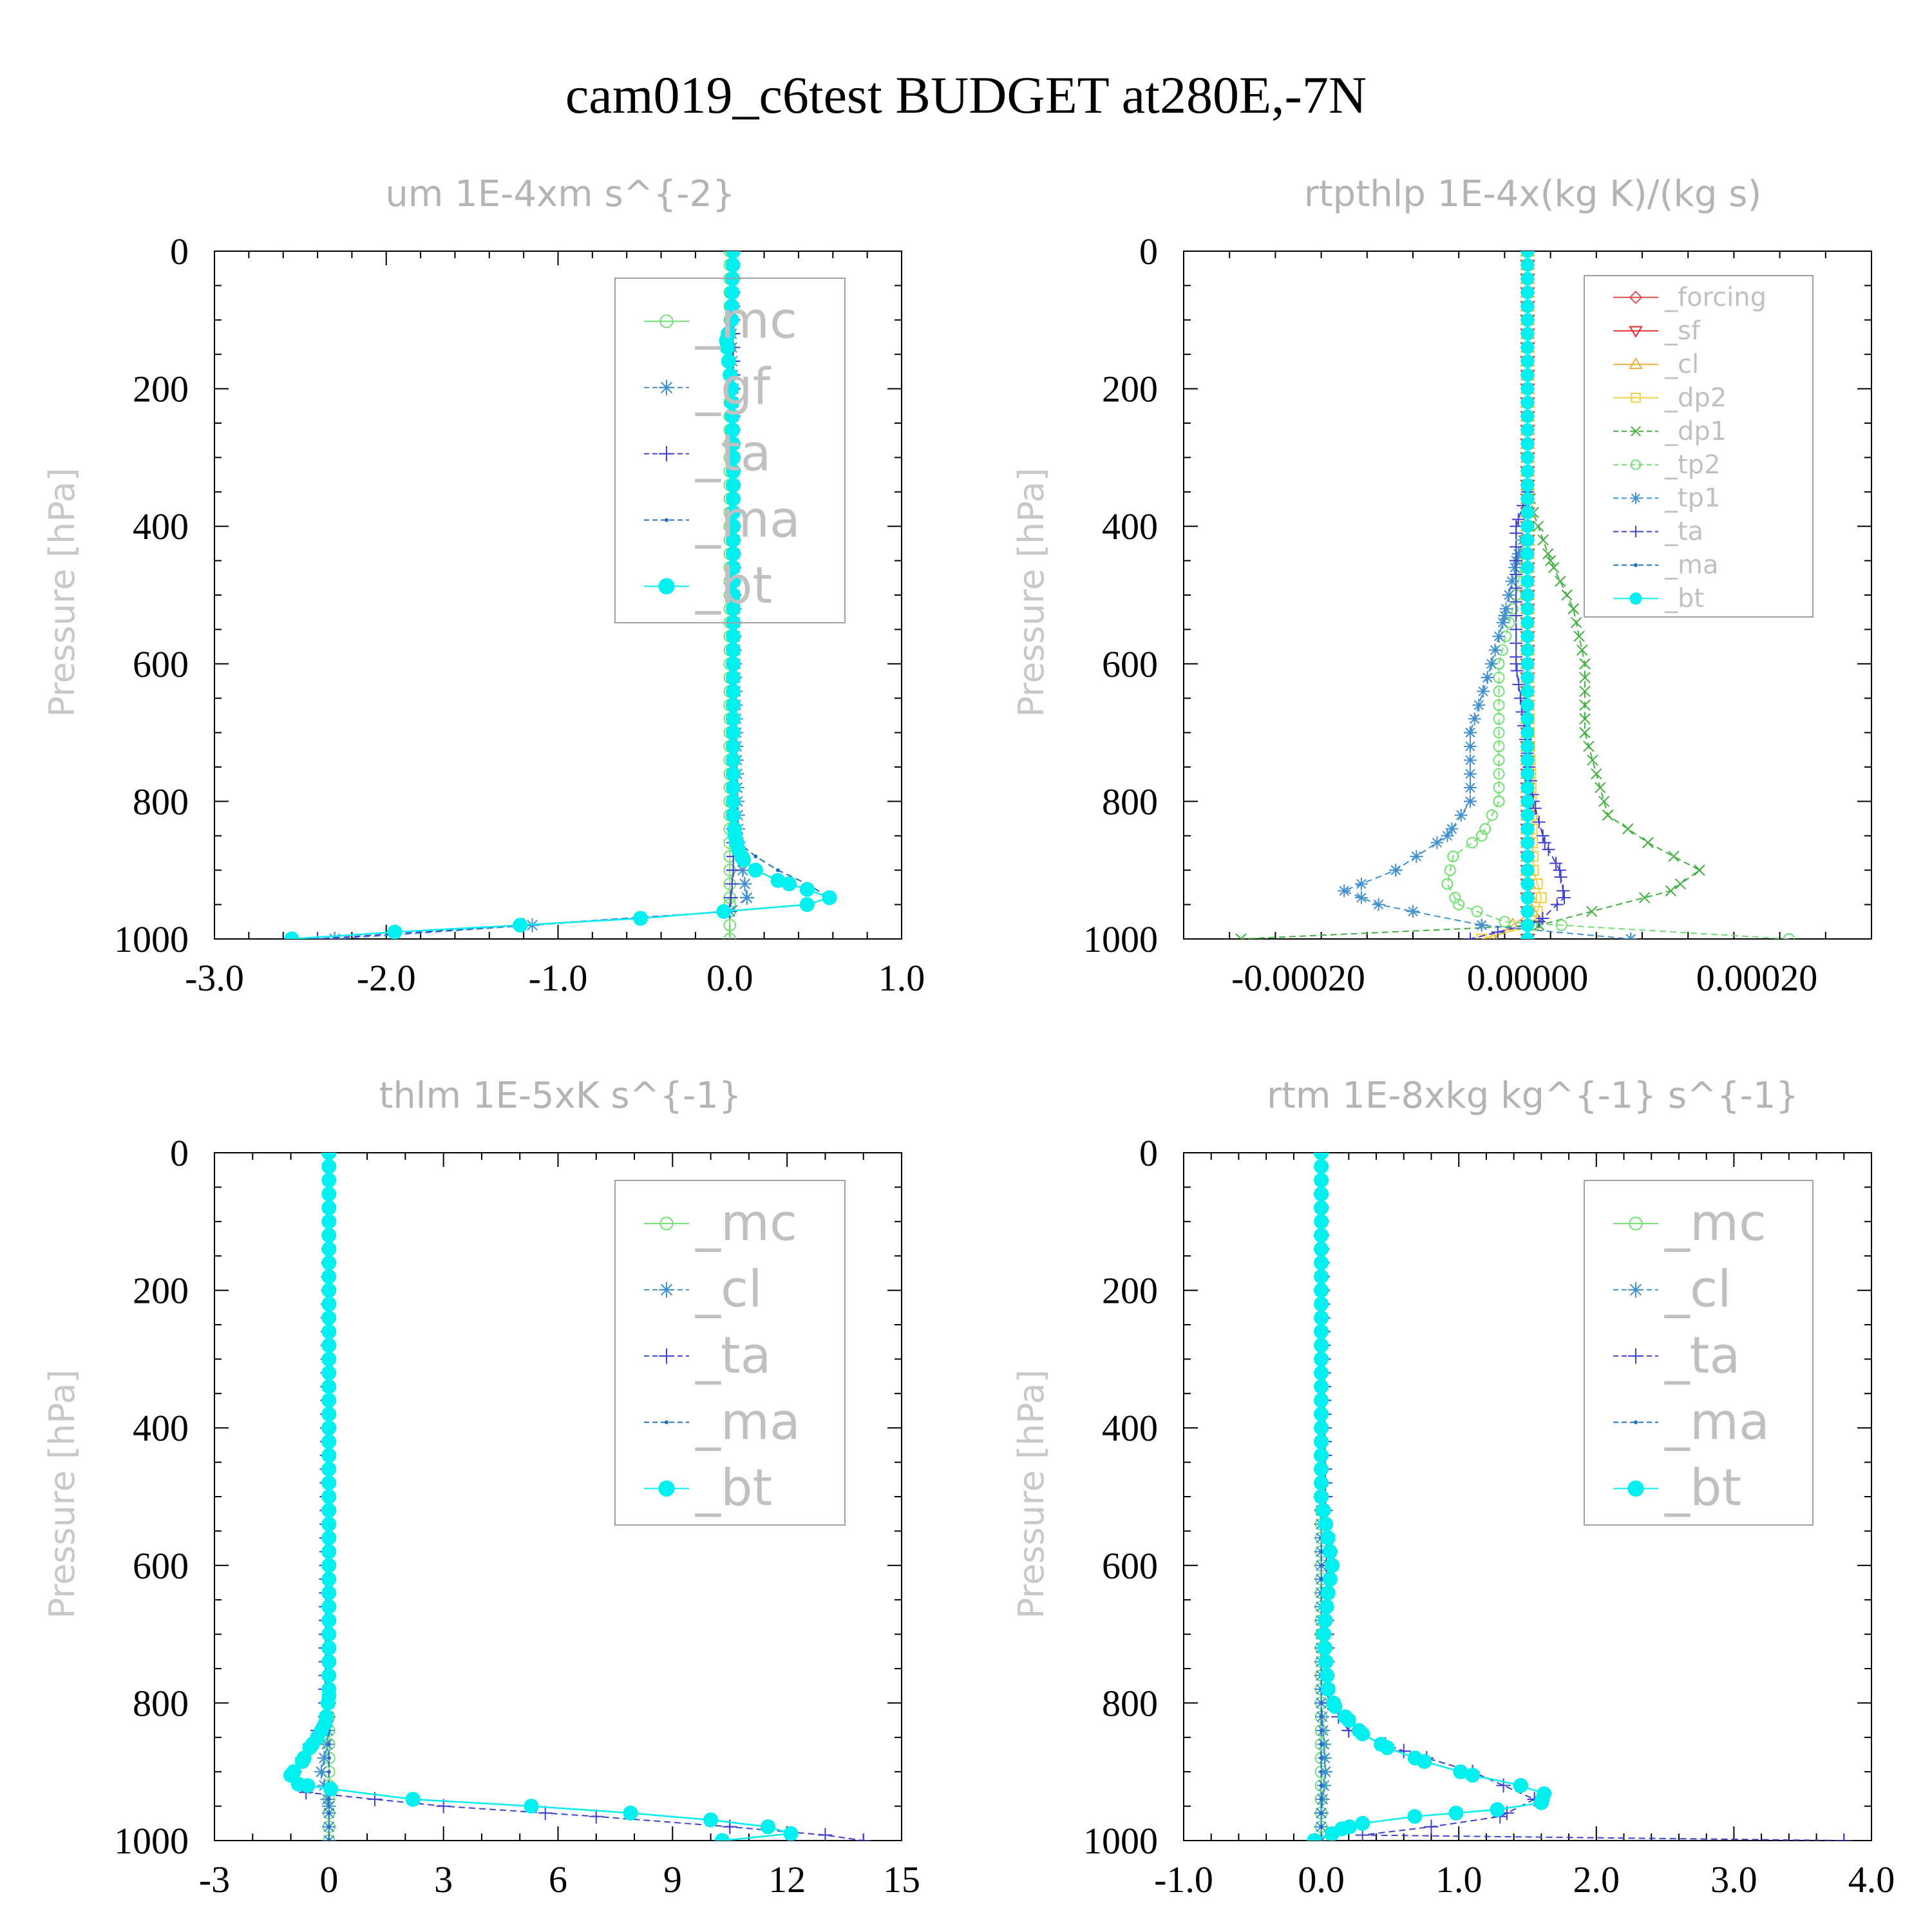 The width and height of the screenshot is (1932, 1932). What do you see at coordinates (1682, 331) in the screenshot?
I see `legend-label: _sf` at bounding box center [1682, 331].